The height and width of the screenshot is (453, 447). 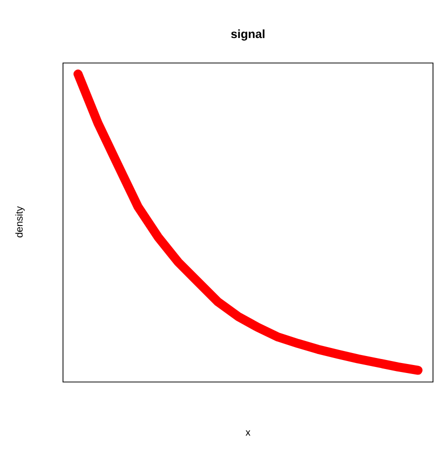 I want to click on y-axis-title: density, so click(x=20, y=222).